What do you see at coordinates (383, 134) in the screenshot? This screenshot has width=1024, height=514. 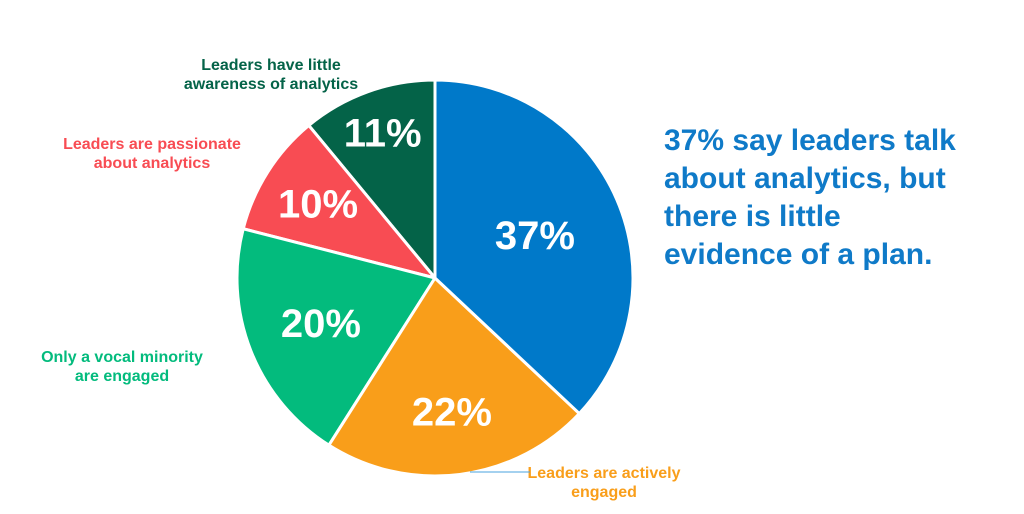 I see `pie-value-label: 11%` at bounding box center [383, 134].